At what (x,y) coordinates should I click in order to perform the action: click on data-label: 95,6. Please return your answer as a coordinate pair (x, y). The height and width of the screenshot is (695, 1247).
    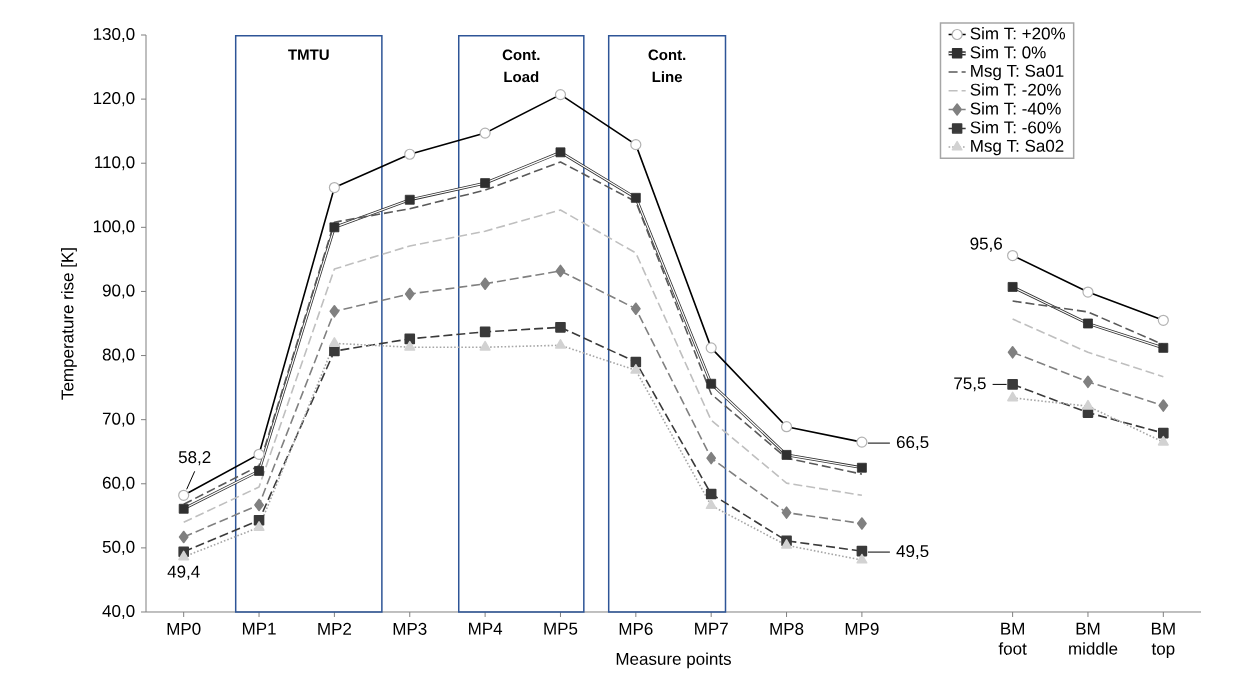
    Looking at the image, I should click on (986, 244).